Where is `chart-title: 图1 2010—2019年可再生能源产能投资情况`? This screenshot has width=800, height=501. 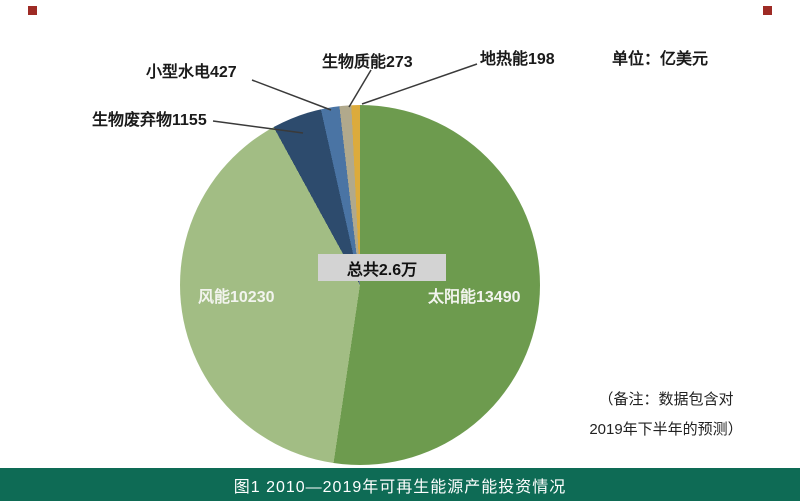
chart-title: 图1 2010—2019年可再生能源产能投资情况 is located at coordinates (400, 487).